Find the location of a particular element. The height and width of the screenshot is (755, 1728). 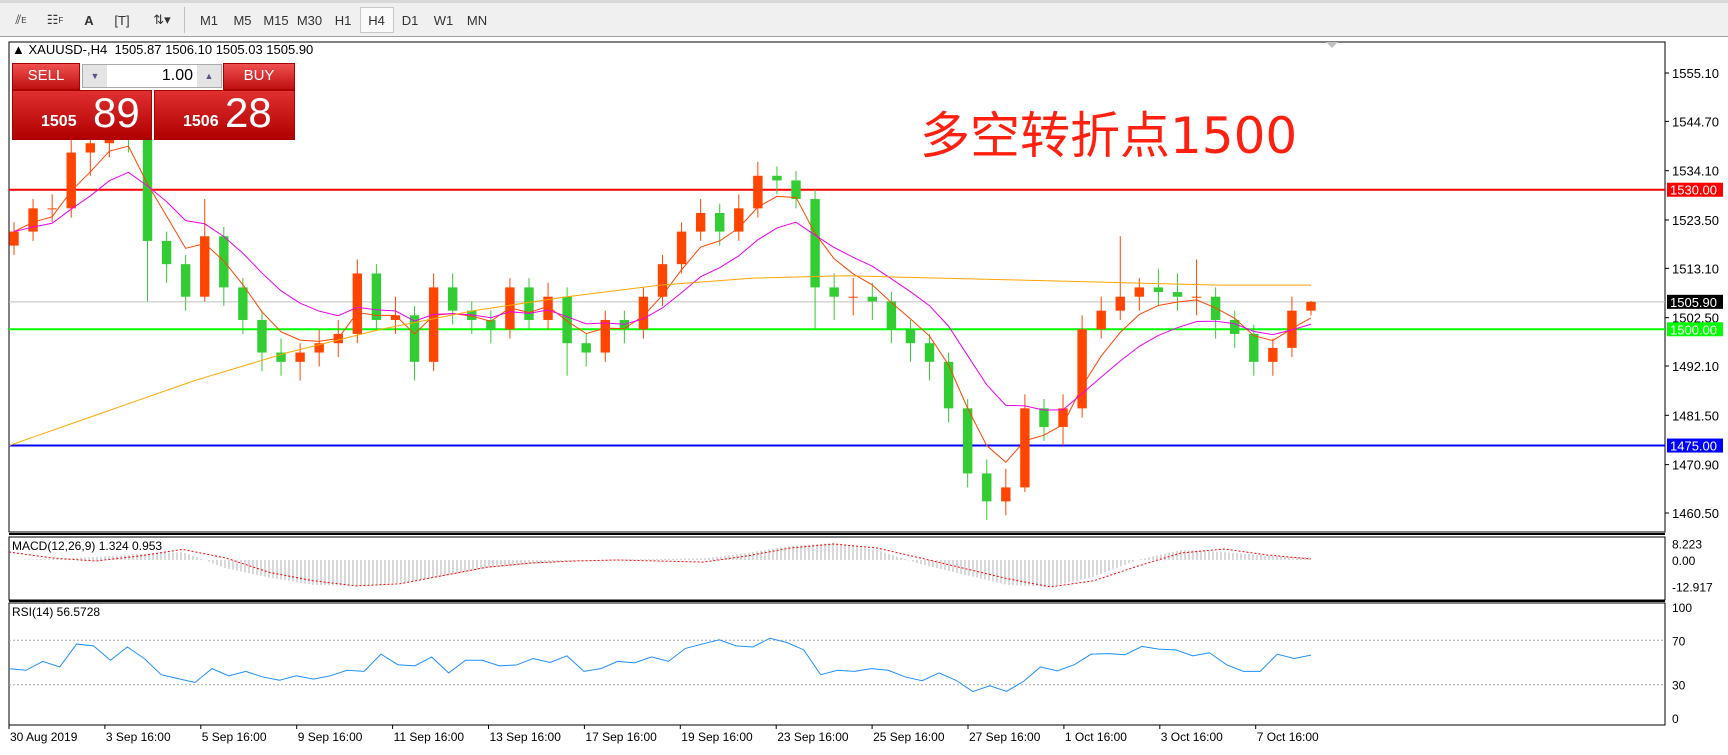

timeframe-h1: H1 is located at coordinates (343, 20).